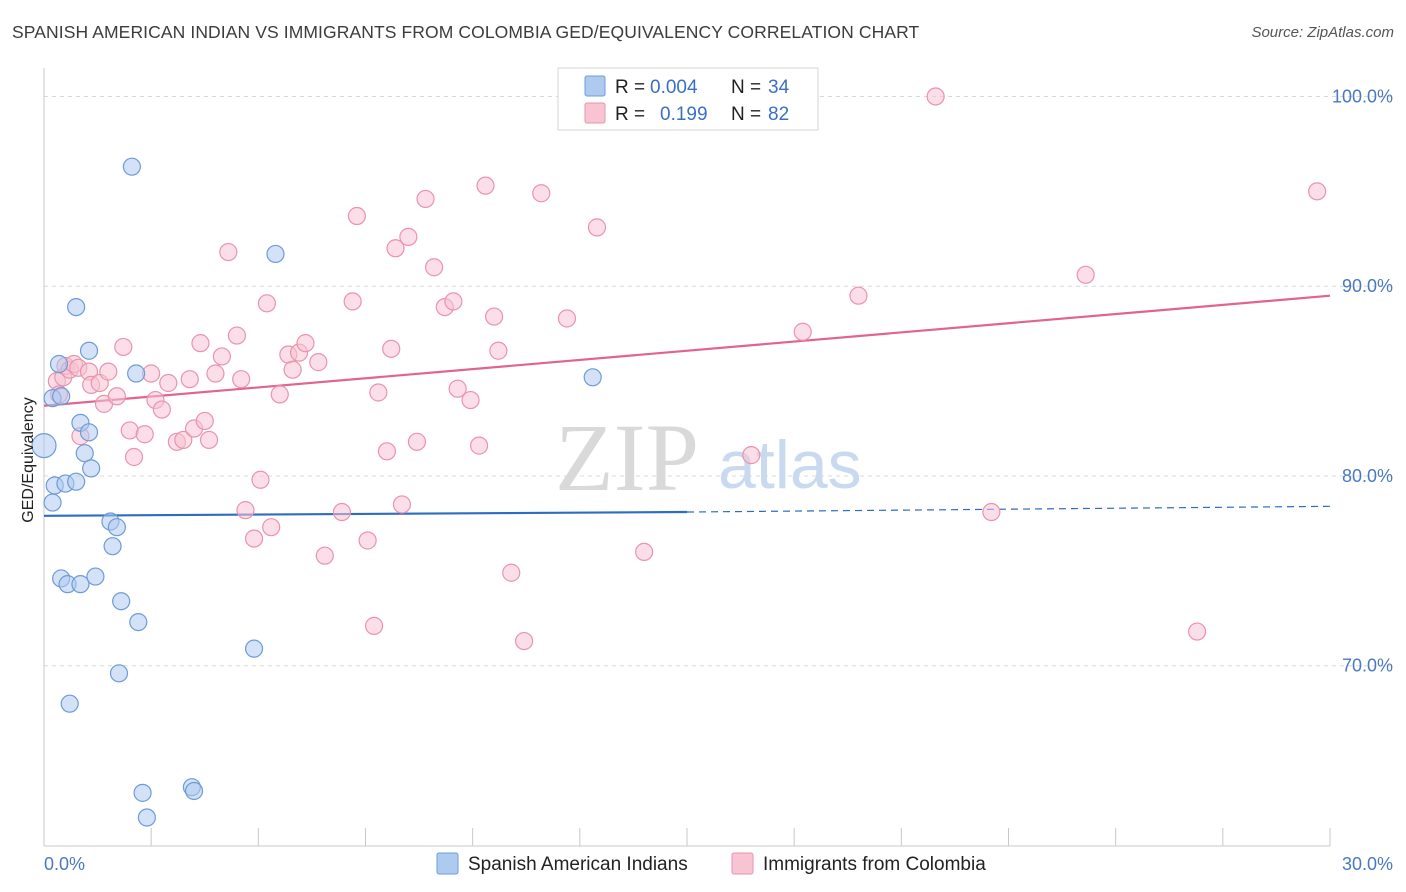  Describe the element at coordinates (1322, 32) in the screenshot. I see `source-label: Source: ZipAtlas.com` at that location.